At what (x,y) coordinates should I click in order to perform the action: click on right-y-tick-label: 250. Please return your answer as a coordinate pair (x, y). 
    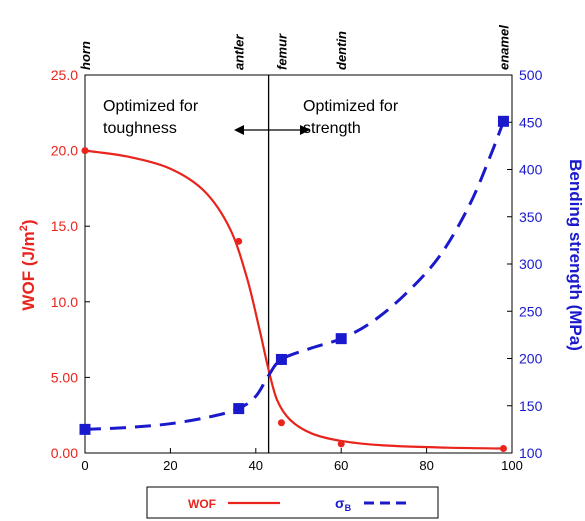
    Looking at the image, I should click on (531, 311).